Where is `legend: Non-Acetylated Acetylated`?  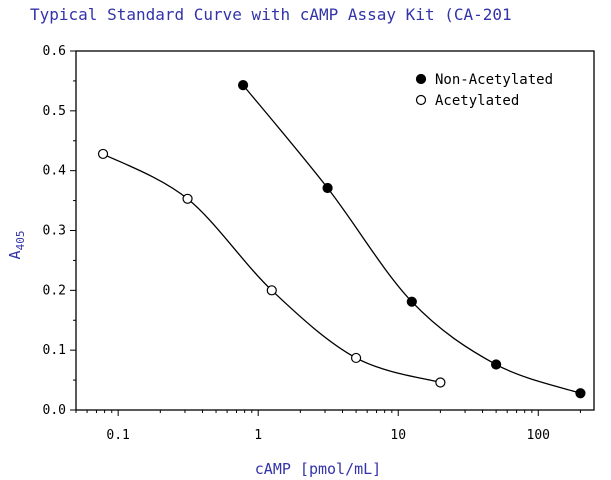 legend: Non-Acetylated Acetylated is located at coordinates (484, 90).